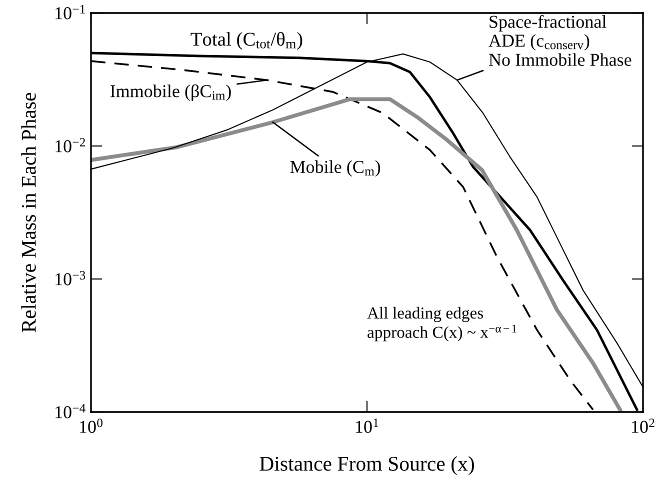 This screenshot has height=478, width=663. What do you see at coordinates (71, 278) in the screenshot?
I see `y-tick-label: 10$^{−3}$` at bounding box center [71, 278].